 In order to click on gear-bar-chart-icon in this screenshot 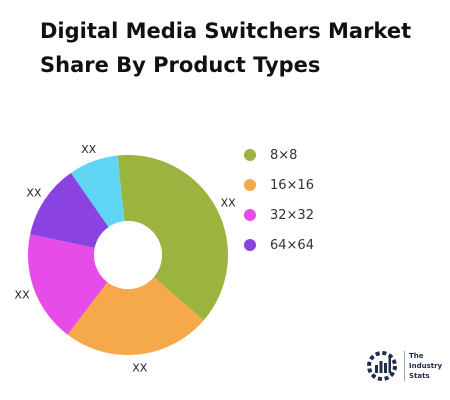, I will do `click(382, 366)`.